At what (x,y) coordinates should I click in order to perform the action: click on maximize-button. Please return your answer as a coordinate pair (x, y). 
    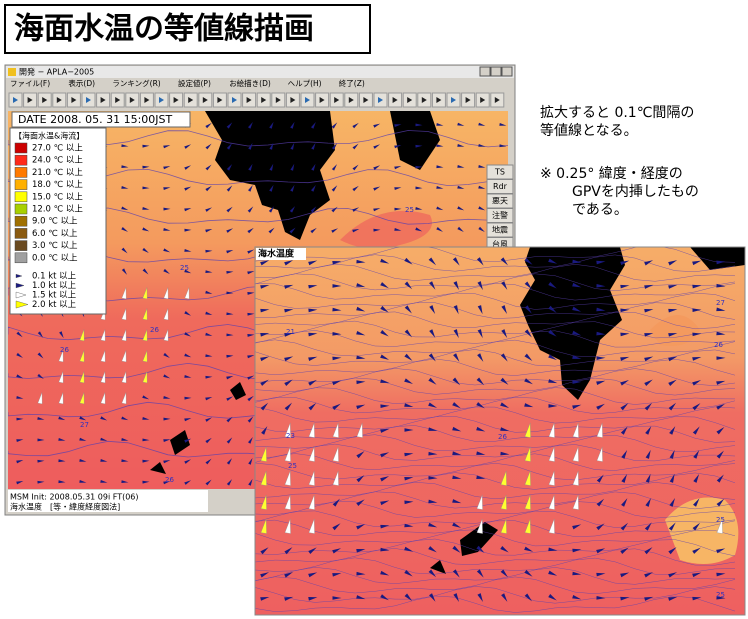
    Looking at the image, I should click on (496, 71).